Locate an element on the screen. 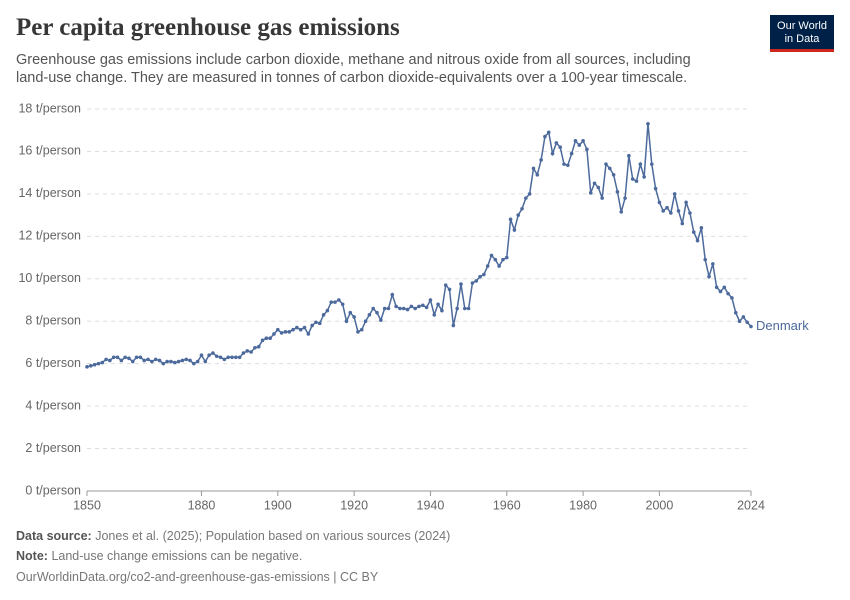 The image size is (850, 600). y-tick-label: 14 t/person is located at coordinates (49, 193).